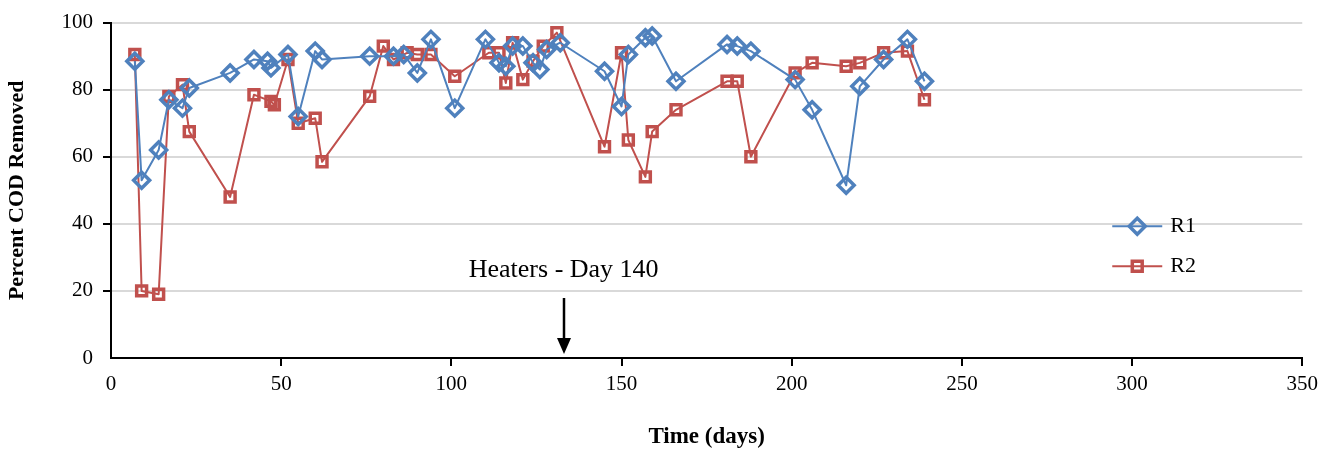 This screenshot has height=459, width=1324. I want to click on legend-label: R2, so click(1183, 265).